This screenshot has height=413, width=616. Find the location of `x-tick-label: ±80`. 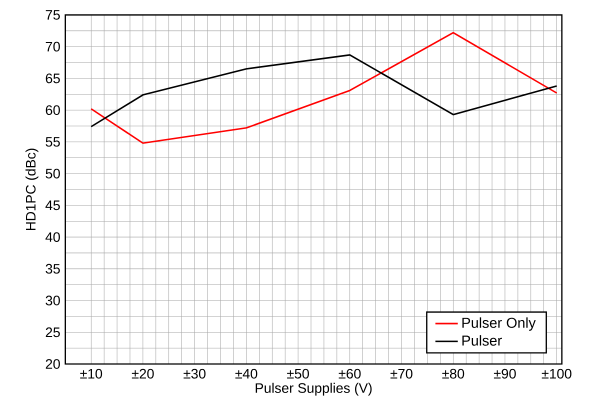

x-tick-label: ±80 is located at coordinates (453, 374).